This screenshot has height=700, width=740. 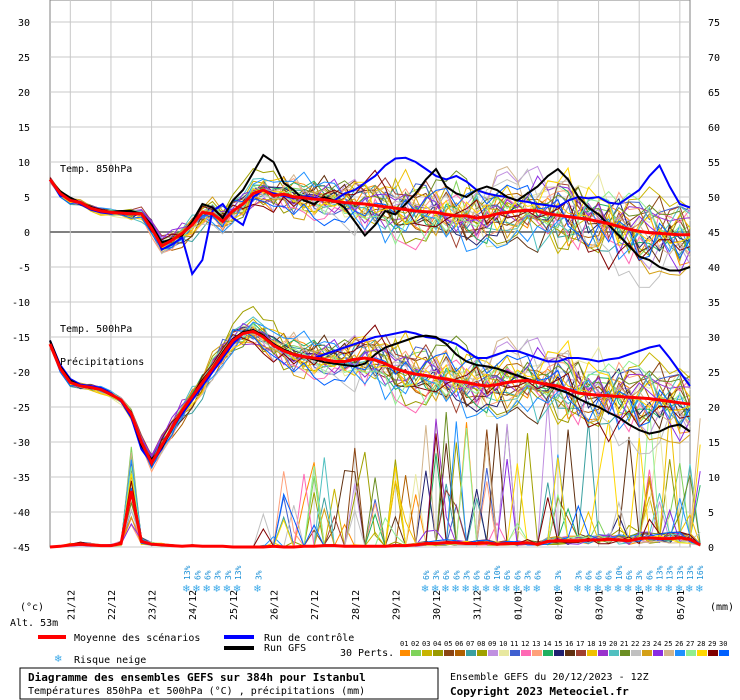 What do you see at coordinates (613, 644) in the screenshot?
I see `pert-legend-label: 20` at bounding box center [613, 644].